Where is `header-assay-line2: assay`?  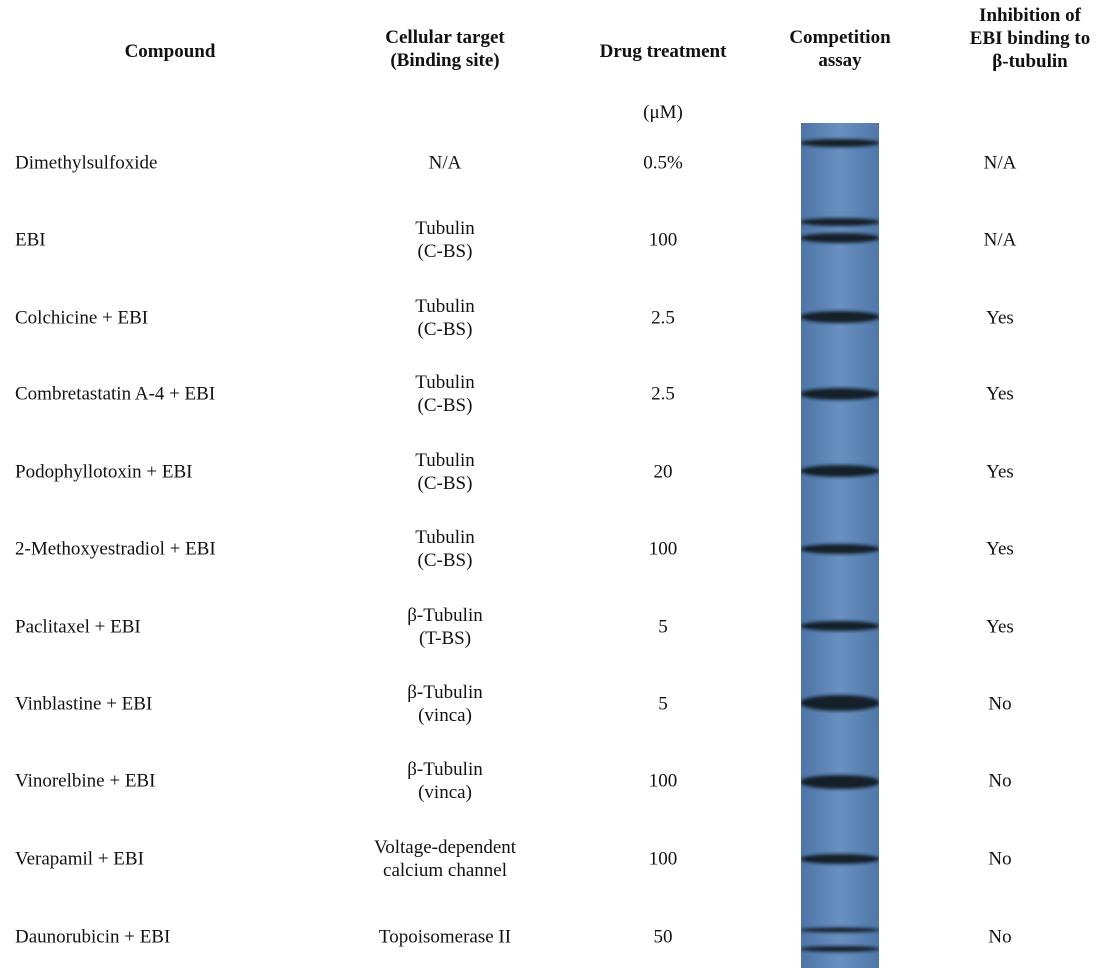 header-assay-line2: assay is located at coordinates (840, 60).